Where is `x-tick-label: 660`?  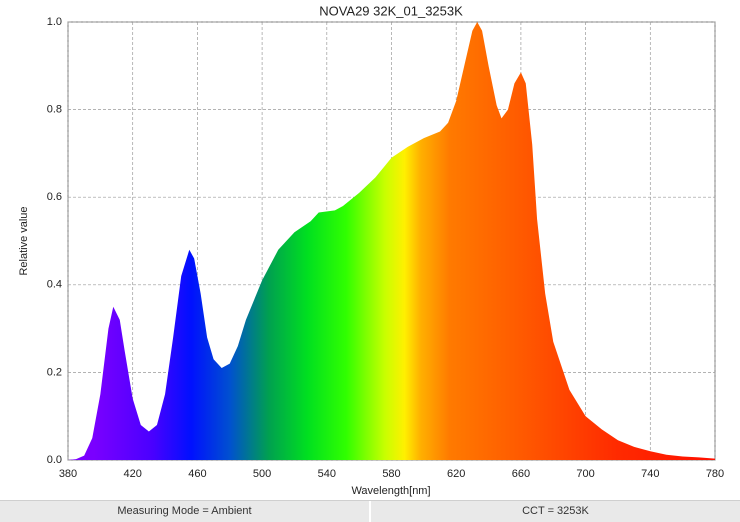
x-tick-label: 660 is located at coordinates (521, 474).